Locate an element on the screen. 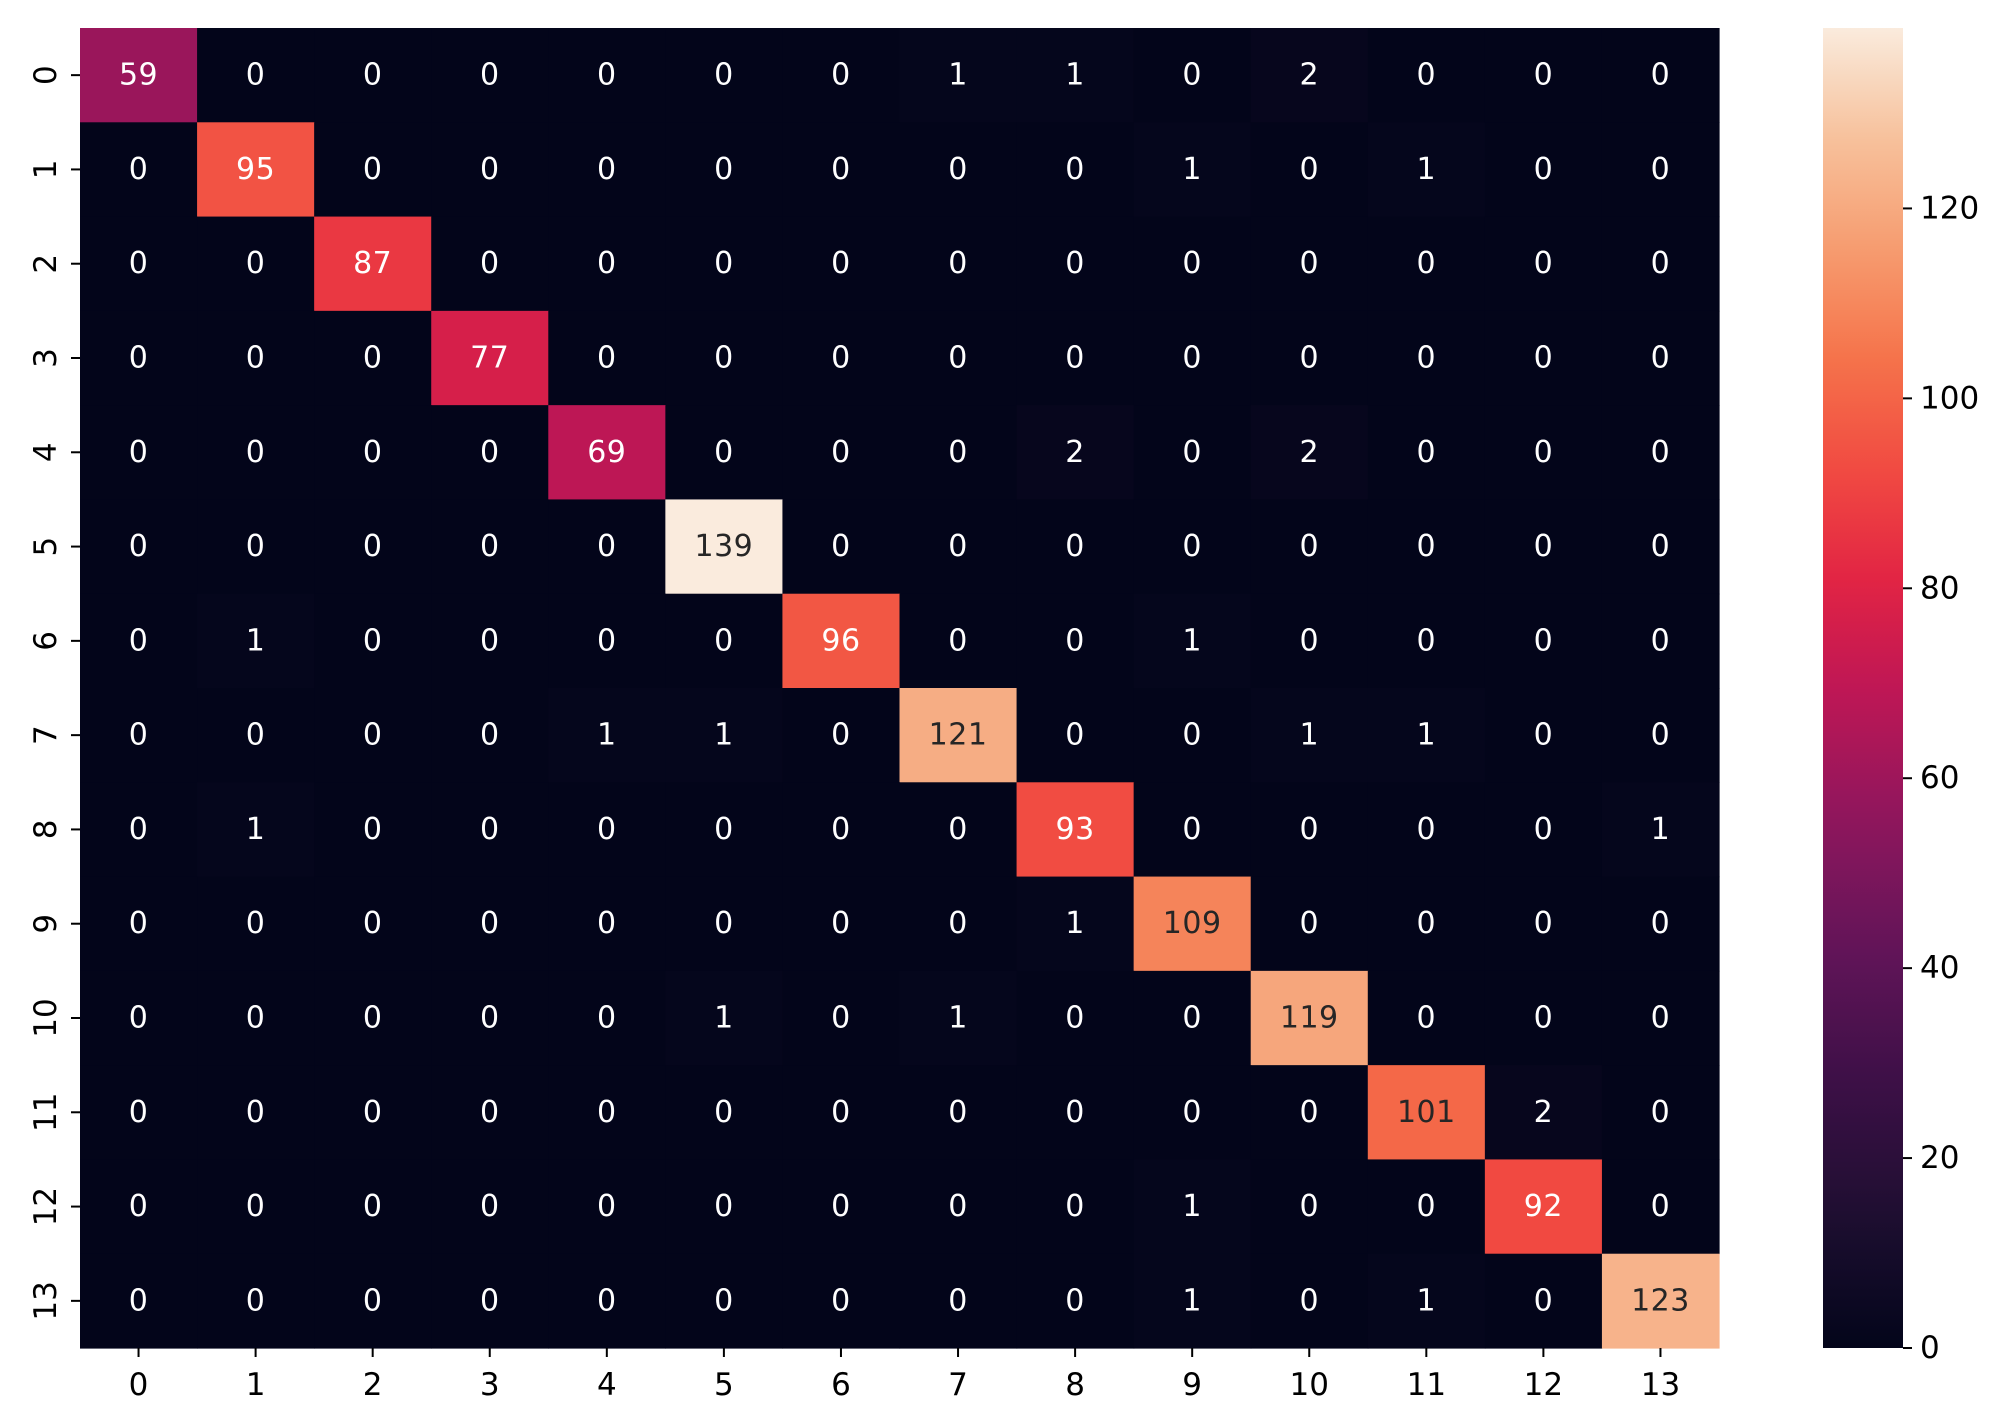  cell-value-label-7-12: 0 is located at coordinates (1544, 735).